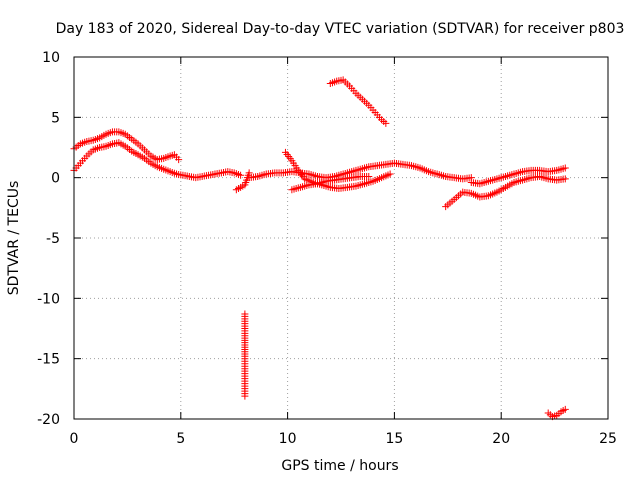 Image resolution: width=640 pixels, height=480 pixels. What do you see at coordinates (14, 238) in the screenshot?
I see `y-axis-label: SDTVAR / TECUs` at bounding box center [14, 238].